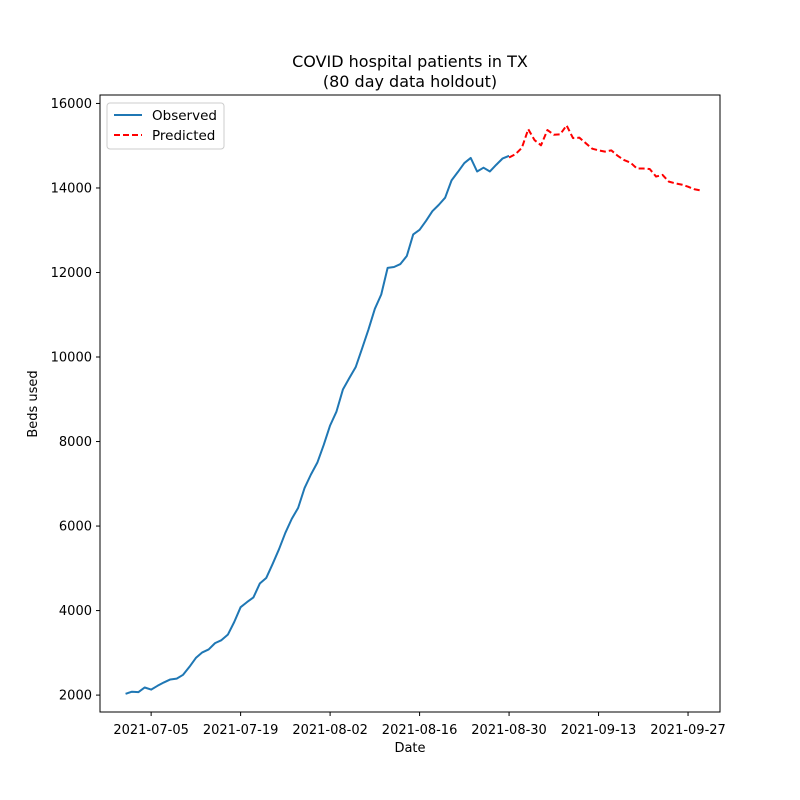 This screenshot has height=800, width=800. Describe the element at coordinates (184, 116) in the screenshot. I see `legend-label-observed: Observed` at that location.